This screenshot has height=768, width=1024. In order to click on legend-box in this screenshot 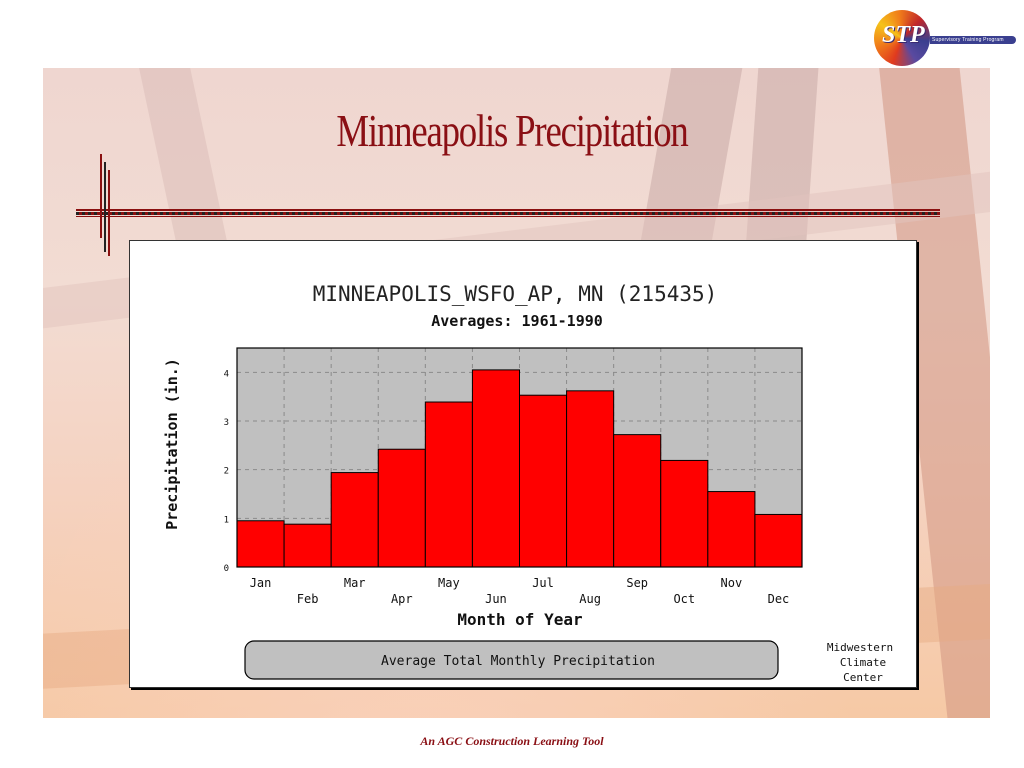, I will do `click(511, 660)`.